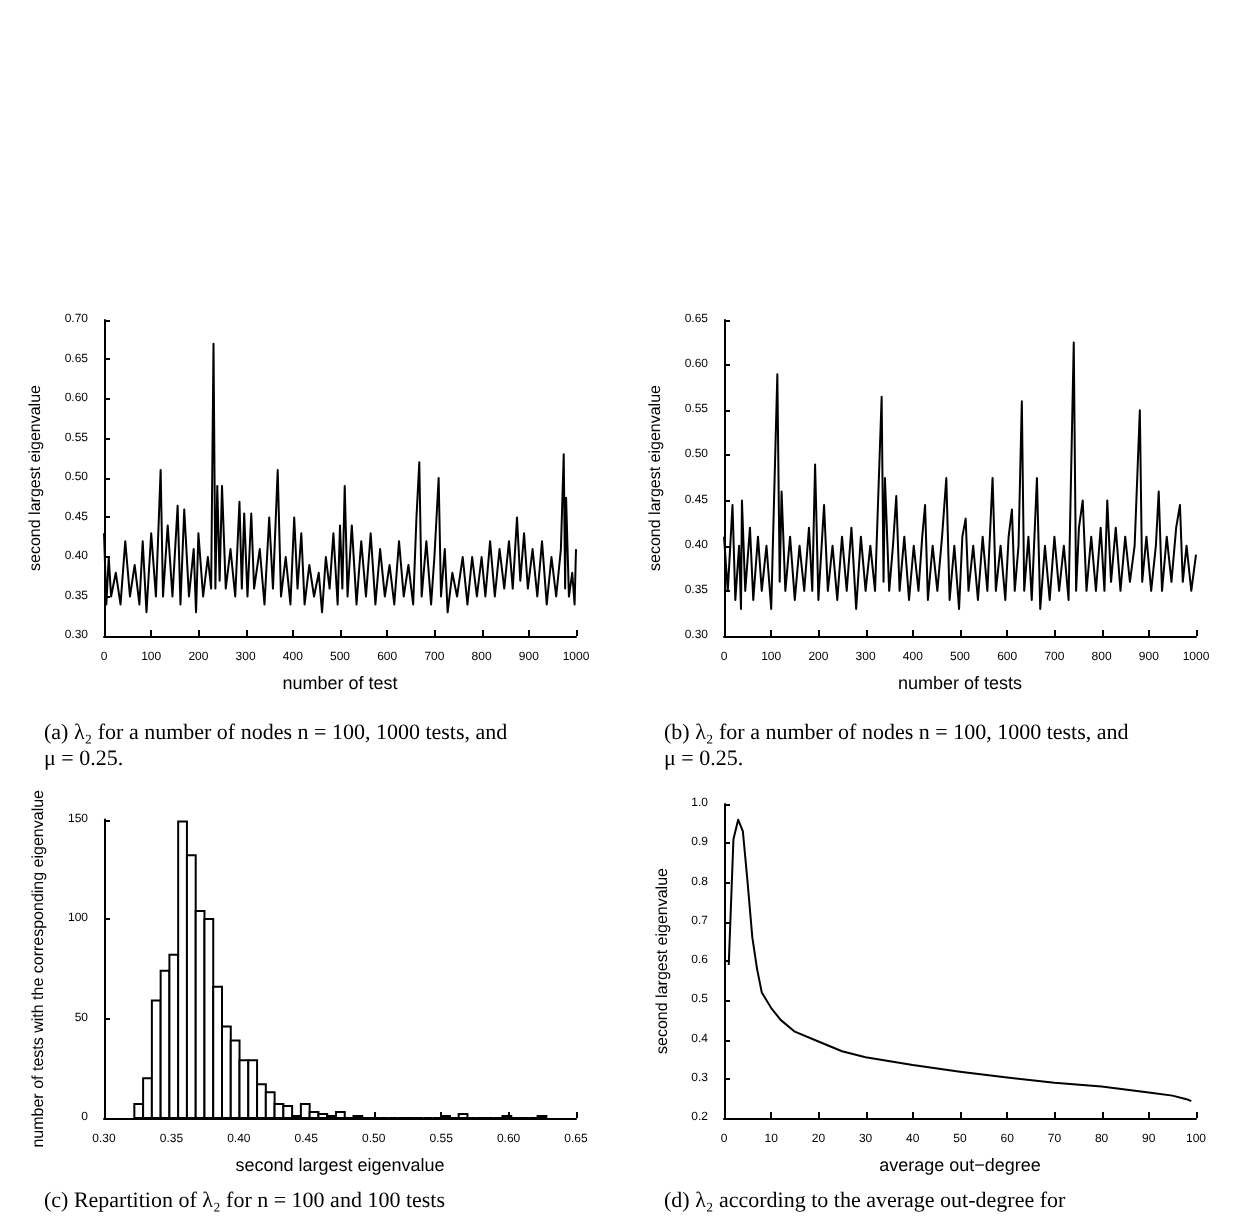  What do you see at coordinates (960, 1164) in the screenshot?
I see `x-axis-title: average out−degree` at bounding box center [960, 1164].